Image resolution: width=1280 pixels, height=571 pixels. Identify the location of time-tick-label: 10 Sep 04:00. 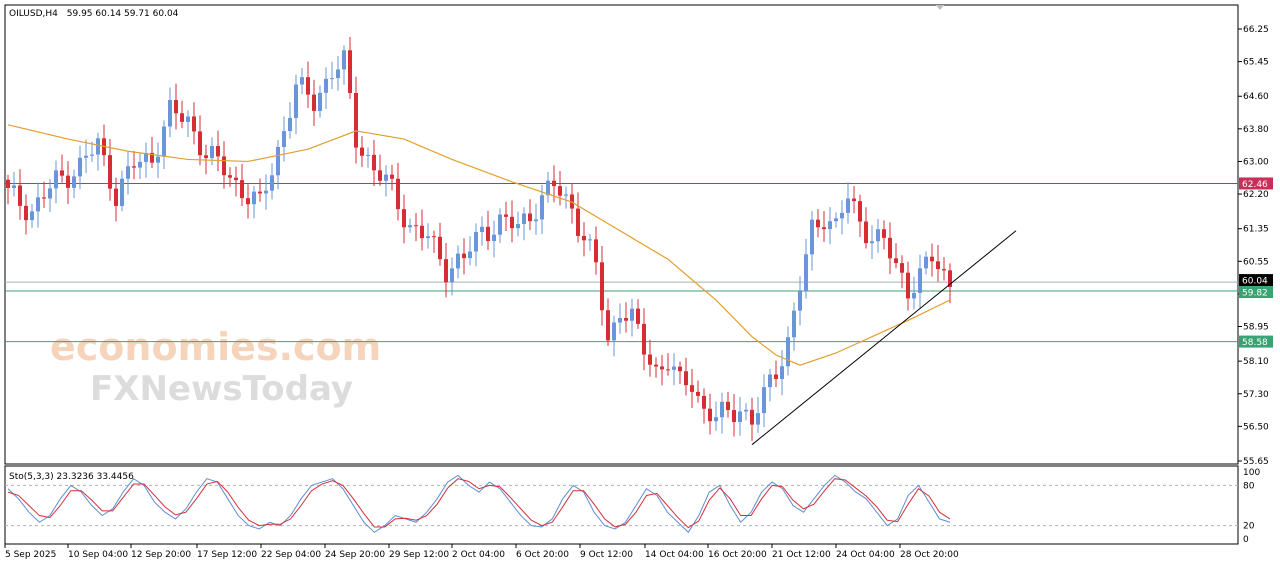
(98, 555).